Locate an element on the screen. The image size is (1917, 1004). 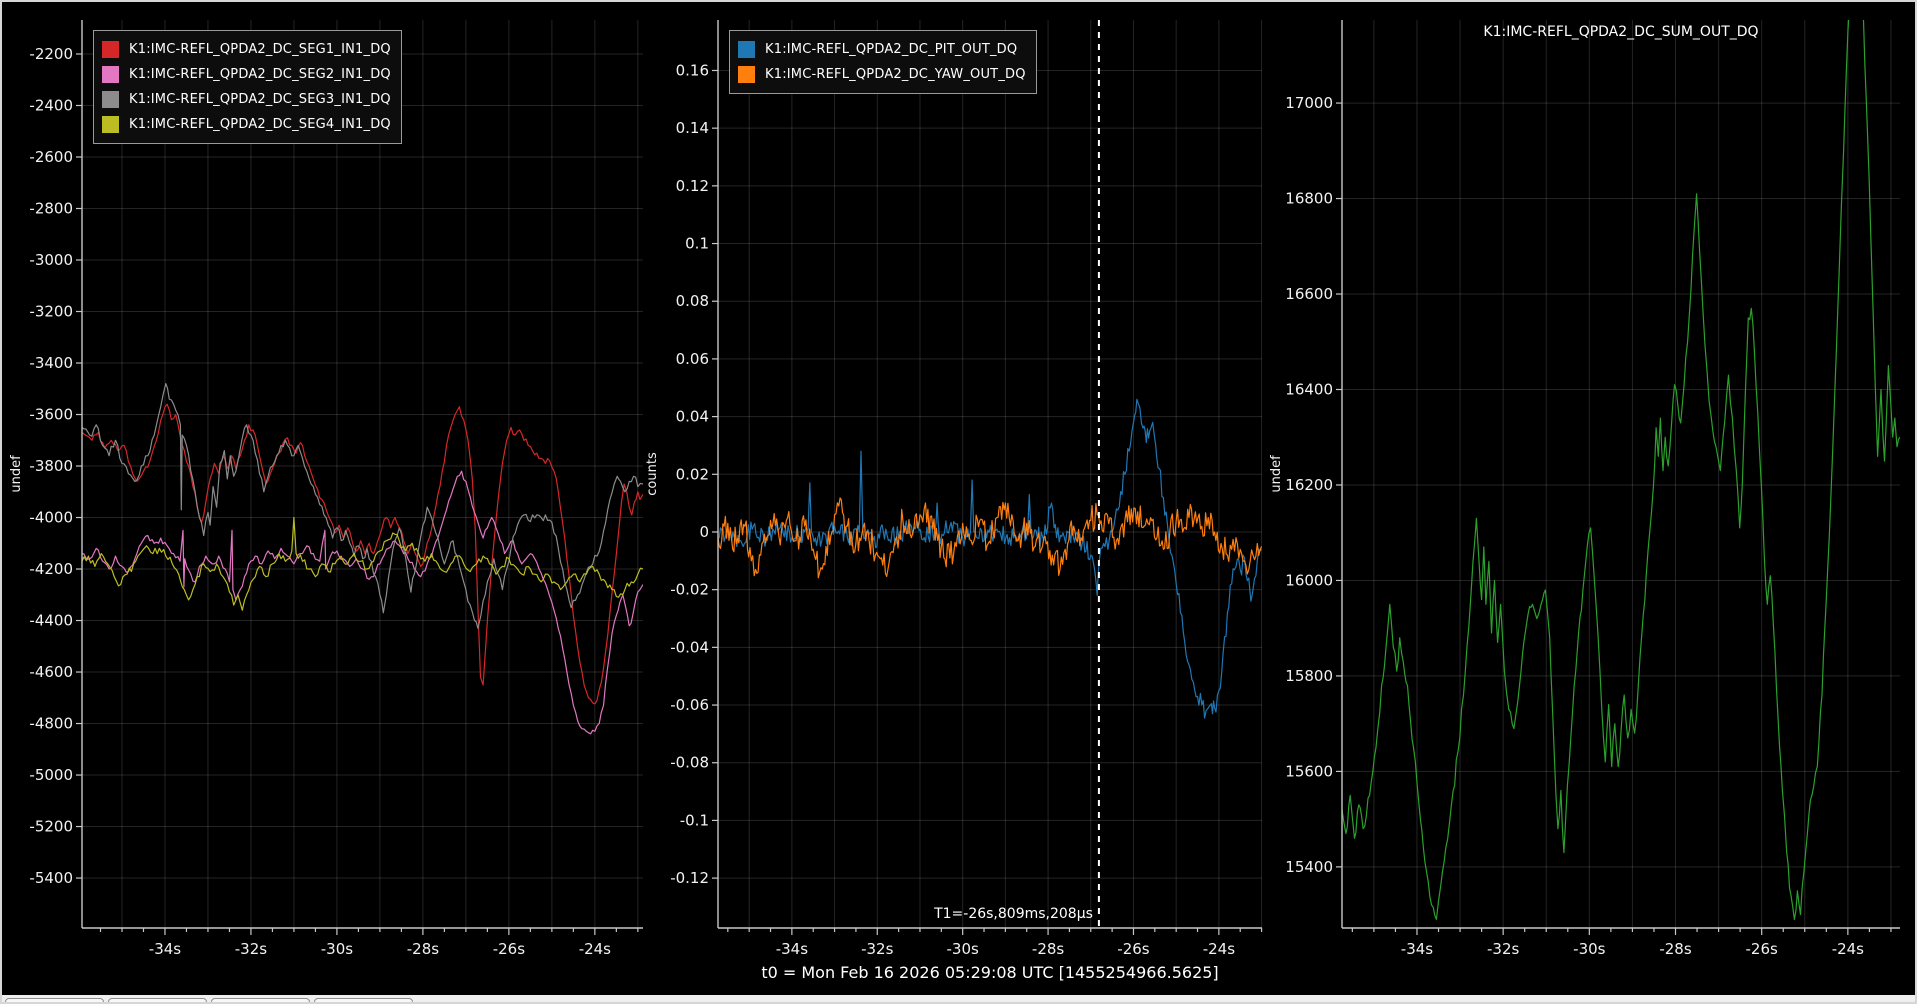
y-tick-label: -4800 is located at coordinates (51, 724).